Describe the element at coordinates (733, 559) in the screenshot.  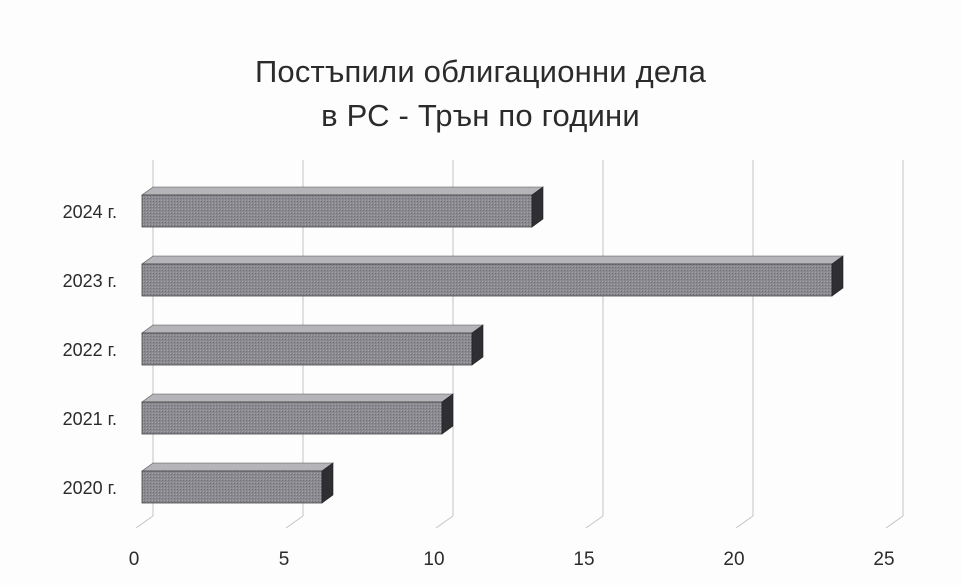
I see `x-tick-label: 20` at that location.